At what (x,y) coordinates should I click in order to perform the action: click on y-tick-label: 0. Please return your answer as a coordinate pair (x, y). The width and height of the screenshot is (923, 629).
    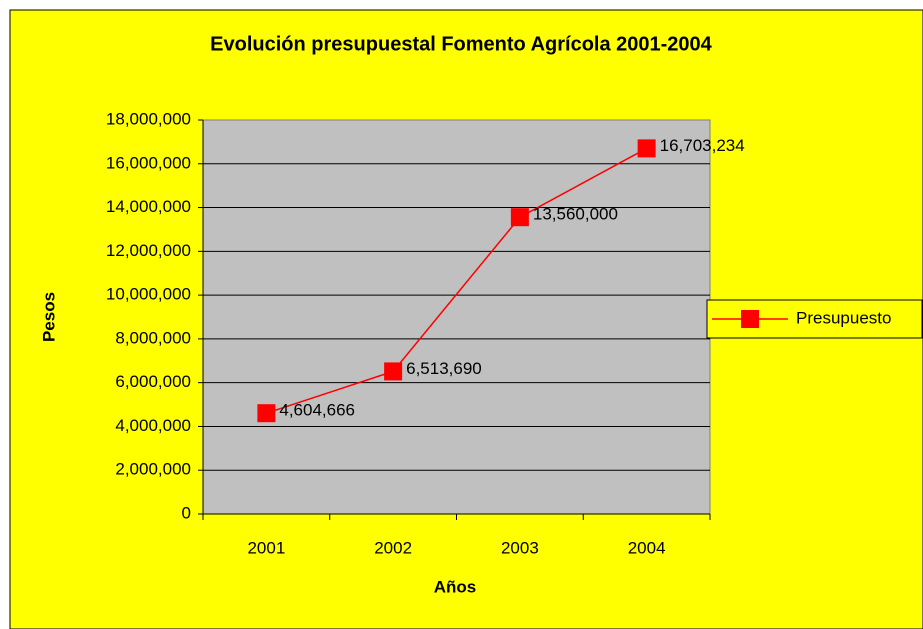
    Looking at the image, I should click on (186, 512).